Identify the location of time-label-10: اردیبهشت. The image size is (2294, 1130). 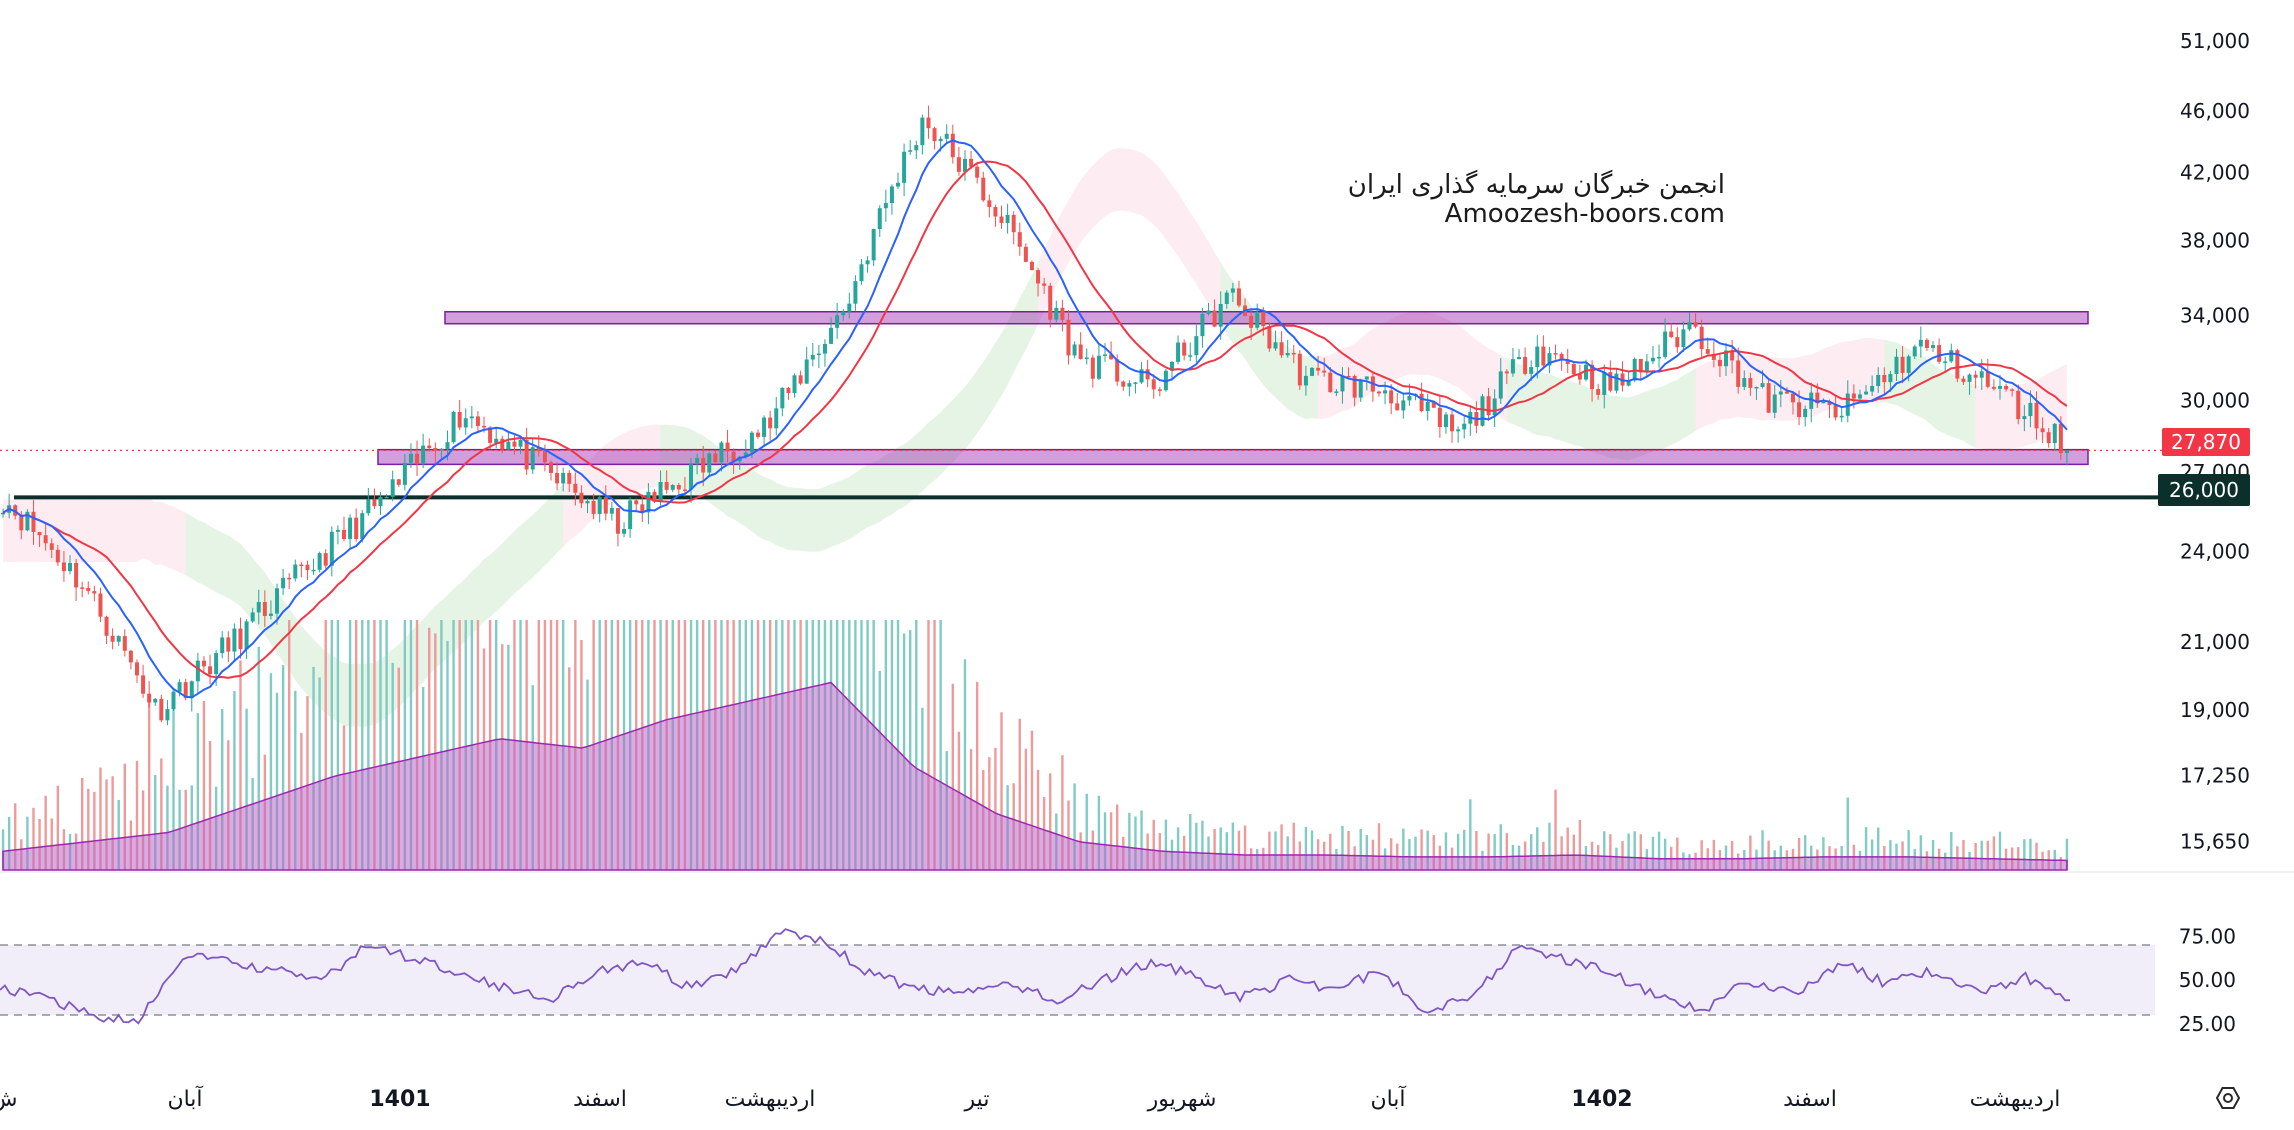
(2015, 1099).